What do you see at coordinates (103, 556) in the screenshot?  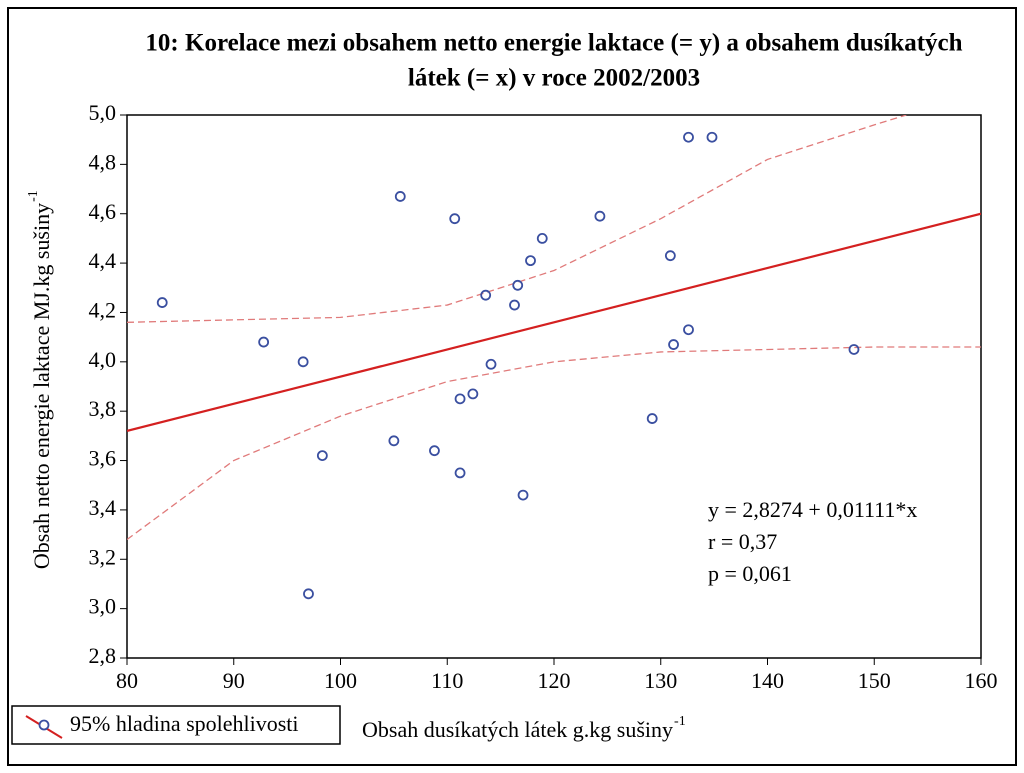 I see `y-tick-label: 3,2` at bounding box center [103, 556].